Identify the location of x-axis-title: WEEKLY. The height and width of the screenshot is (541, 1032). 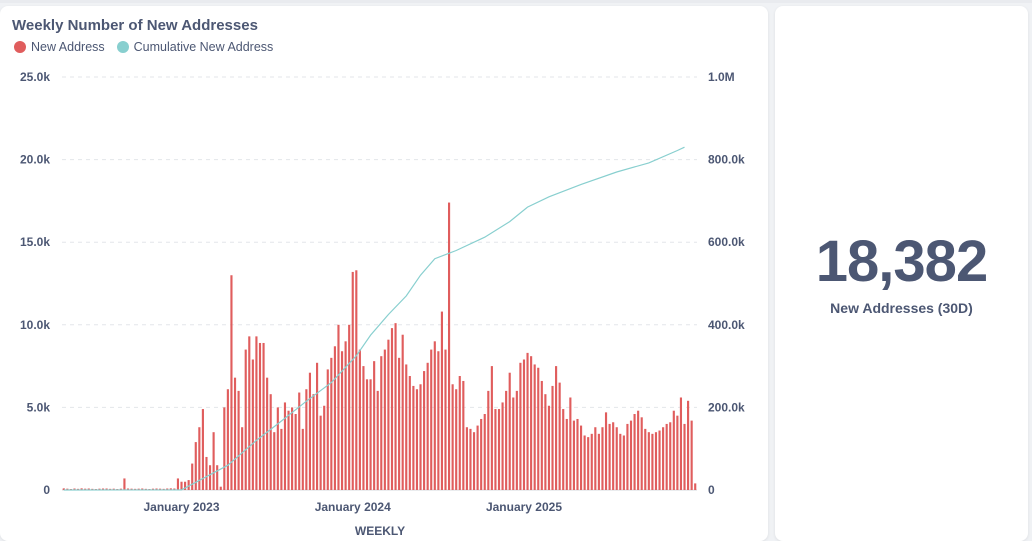
(380, 531).